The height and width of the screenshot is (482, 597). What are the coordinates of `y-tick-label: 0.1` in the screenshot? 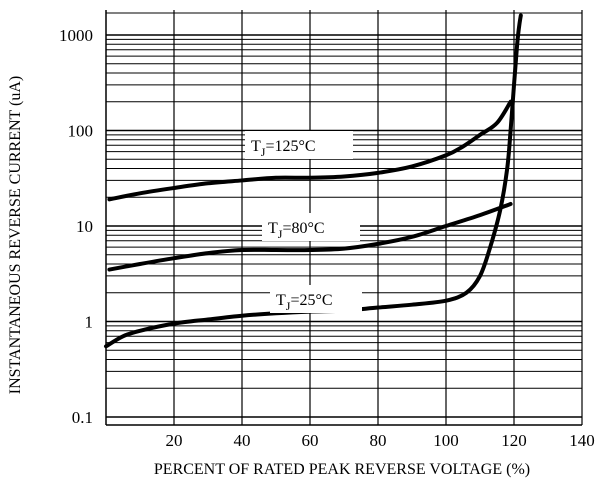 It's located at (82, 417).